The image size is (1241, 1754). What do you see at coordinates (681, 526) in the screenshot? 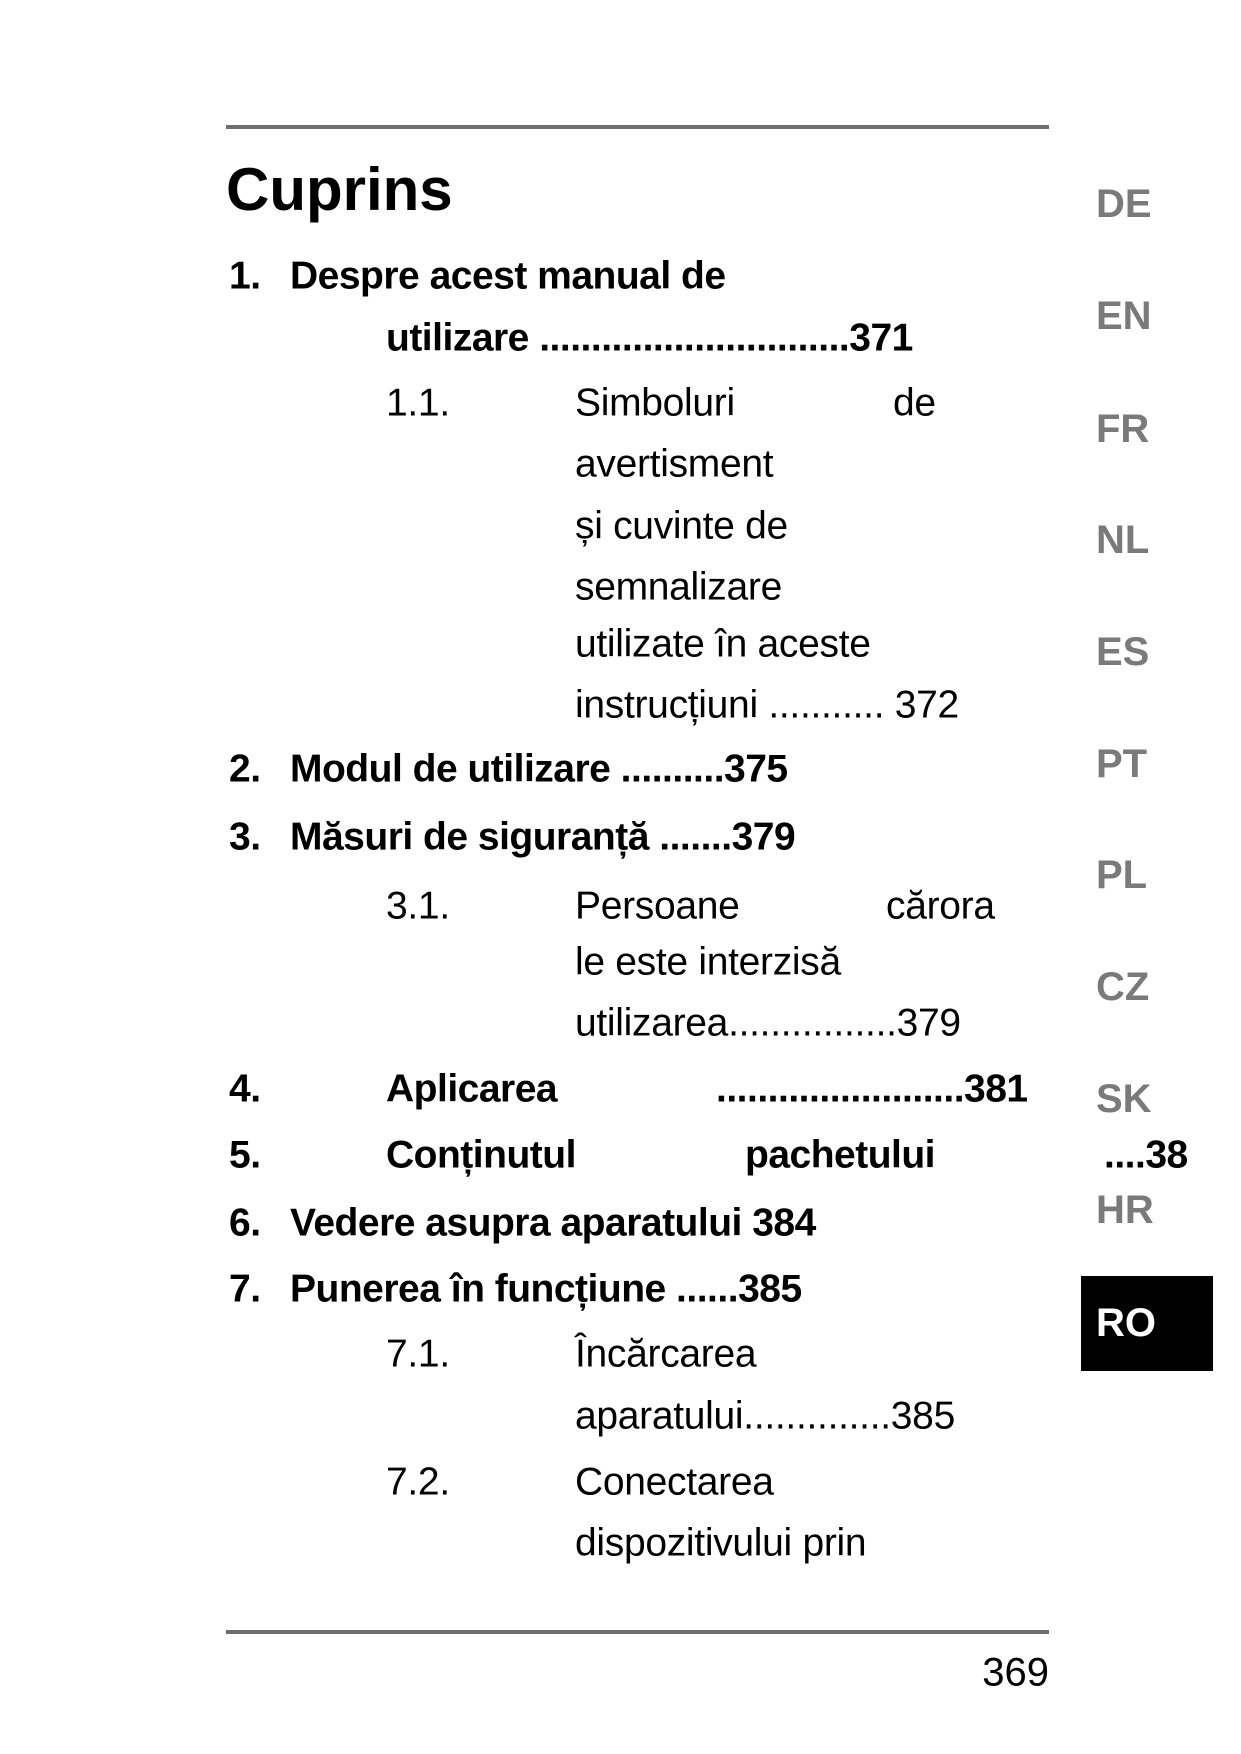
I see `toc-entry: și cuvinte de` at bounding box center [681, 526].